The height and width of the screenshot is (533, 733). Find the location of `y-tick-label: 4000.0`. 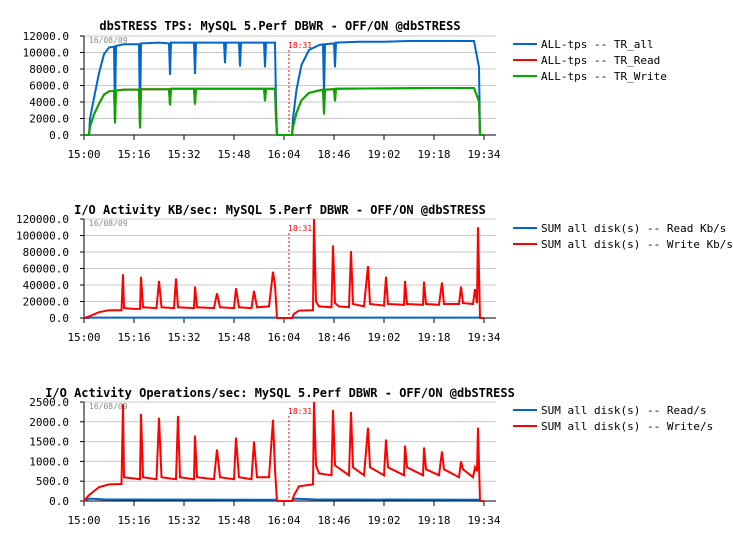

y-tick-label: 4000.0 is located at coordinates (49, 102).